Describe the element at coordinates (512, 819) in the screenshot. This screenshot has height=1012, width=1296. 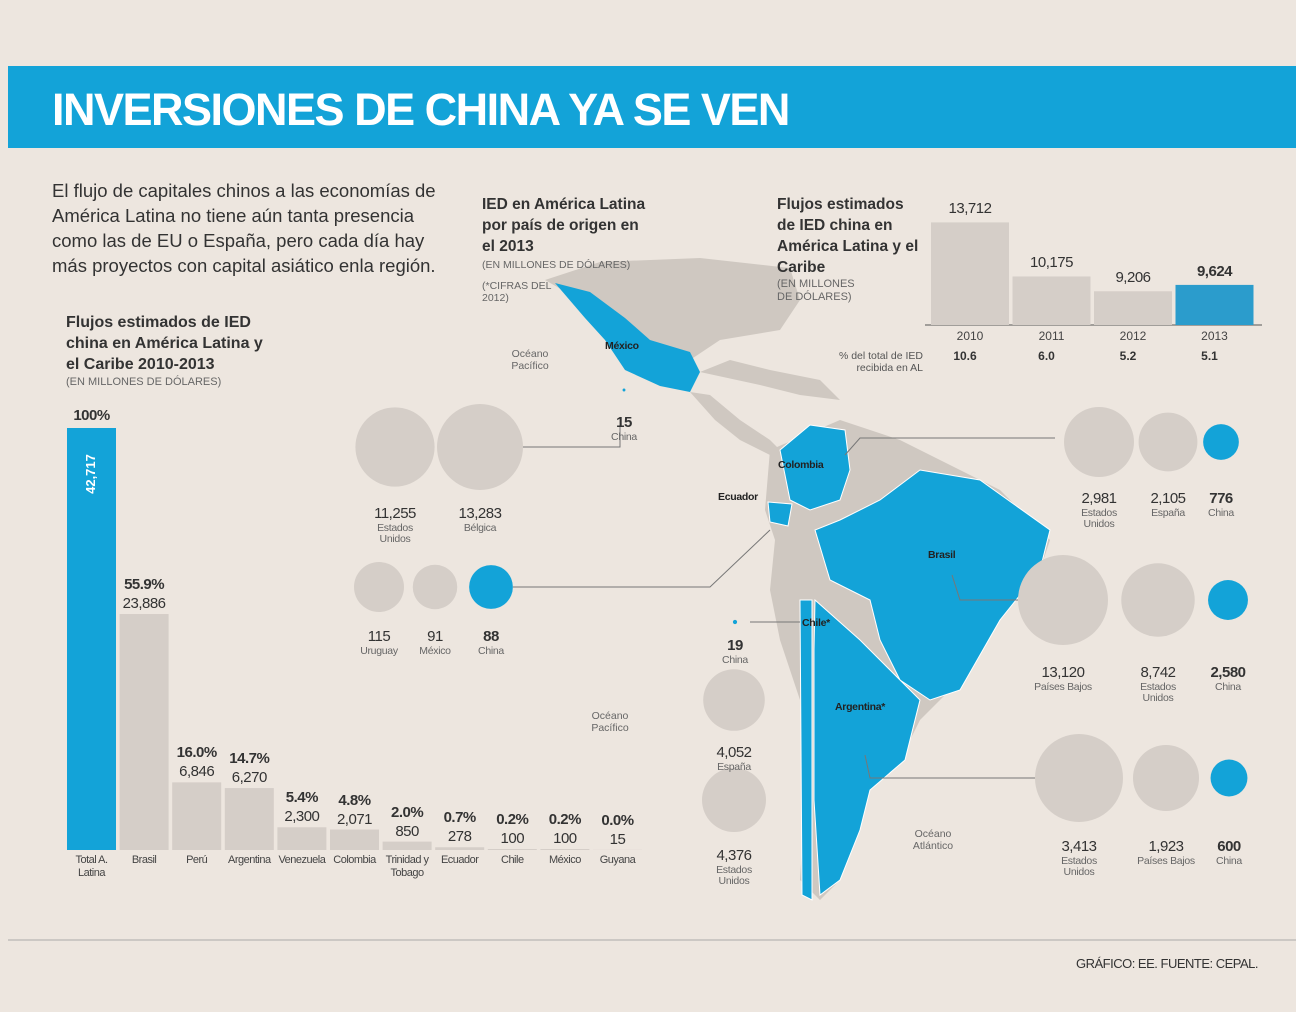
I see `share-label: 0.2%` at that location.